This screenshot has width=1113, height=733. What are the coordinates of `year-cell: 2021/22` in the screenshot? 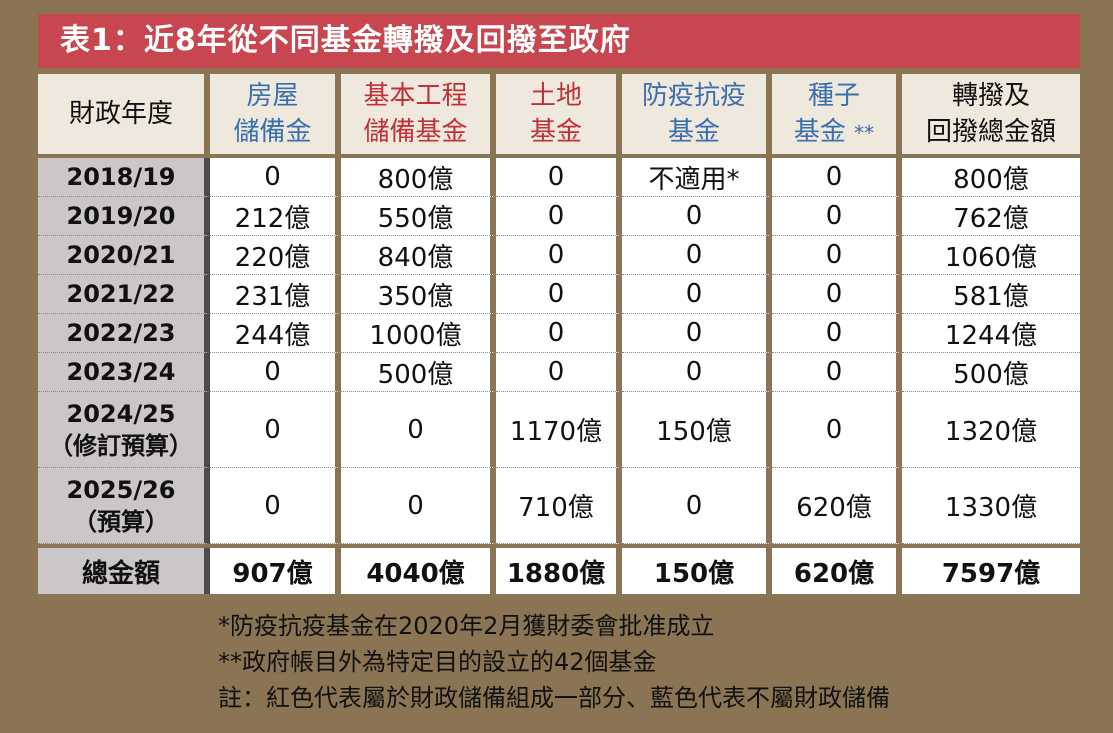 It's located at (124, 294).